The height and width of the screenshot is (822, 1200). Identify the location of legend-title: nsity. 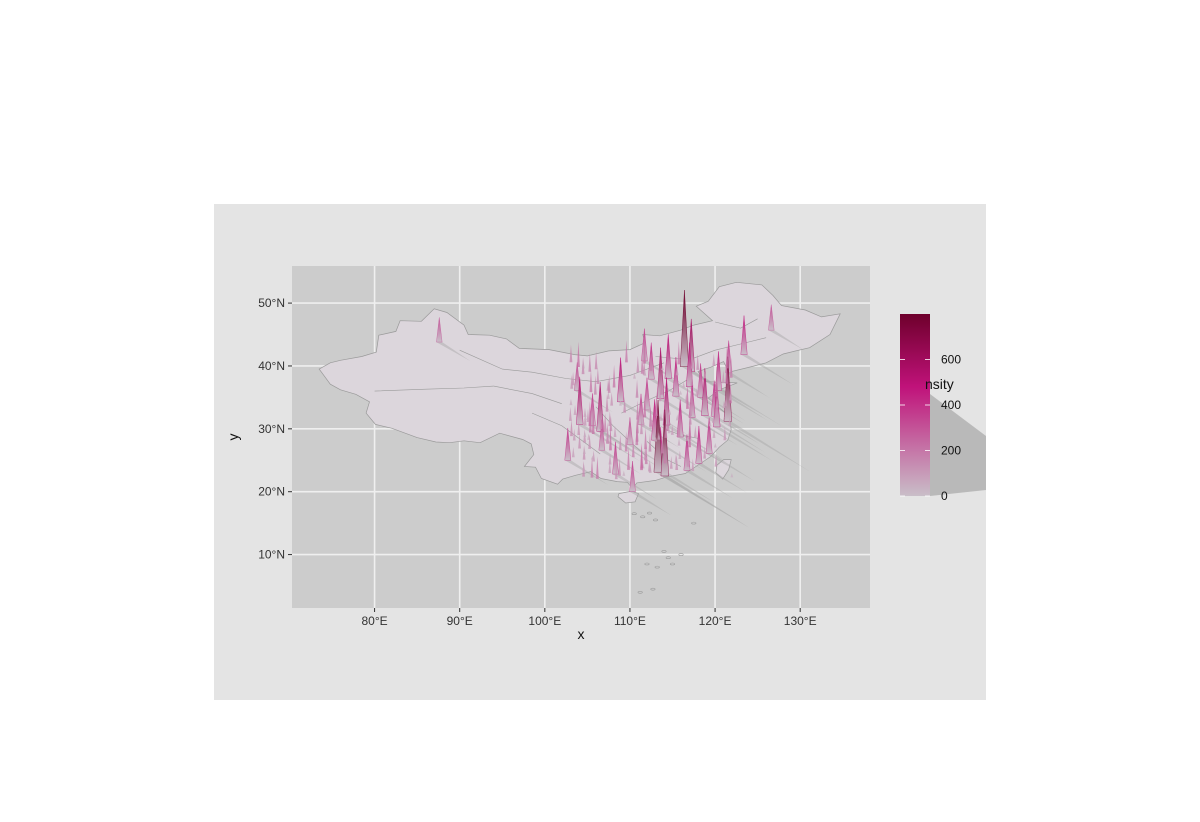
(939, 384).